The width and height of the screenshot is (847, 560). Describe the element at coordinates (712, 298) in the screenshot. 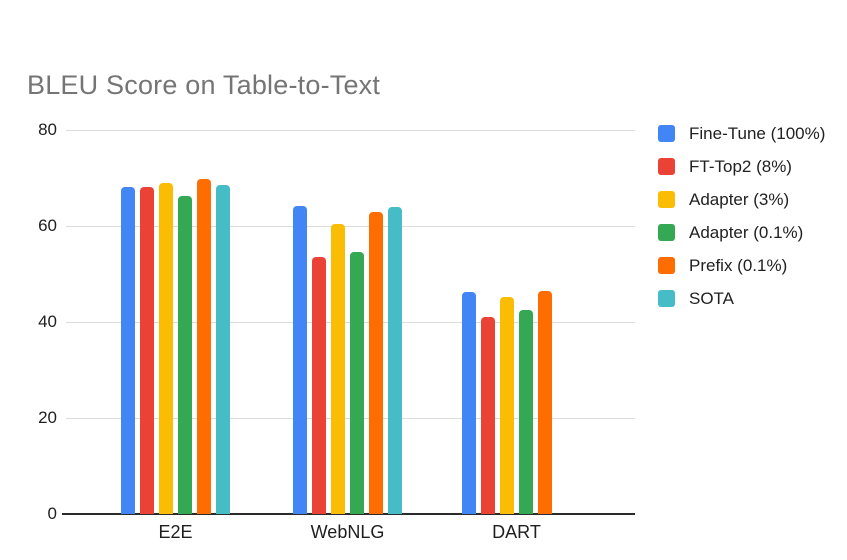

I see `legend-label: SOTA` at that location.